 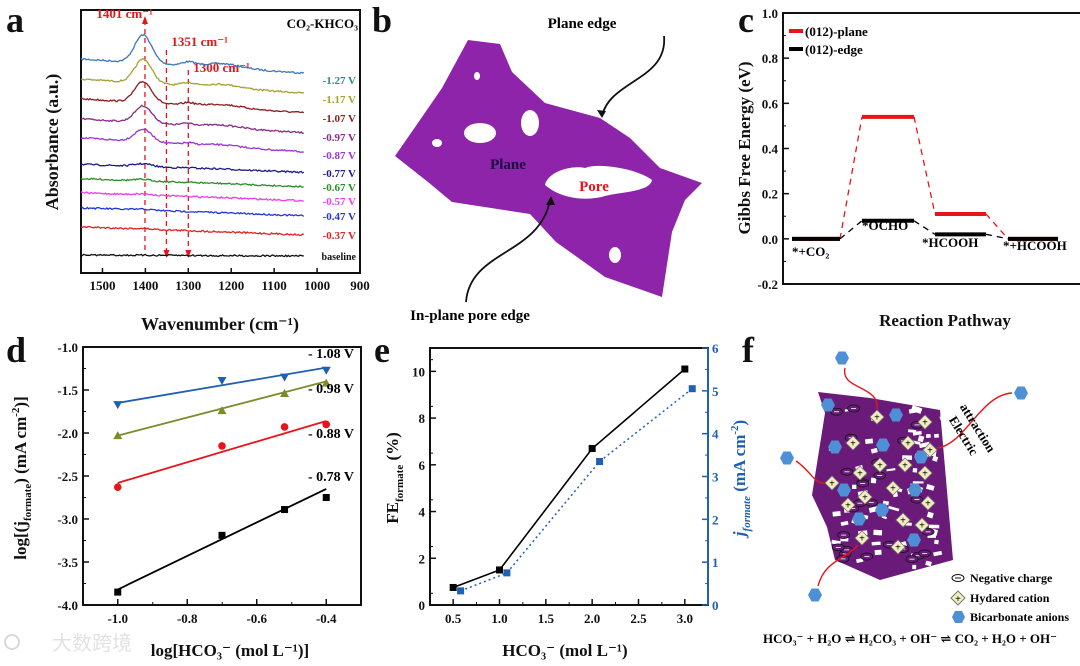 What do you see at coordinates (770, 194) in the screenshot?
I see `y-tick-label: 0.2` at bounding box center [770, 194].